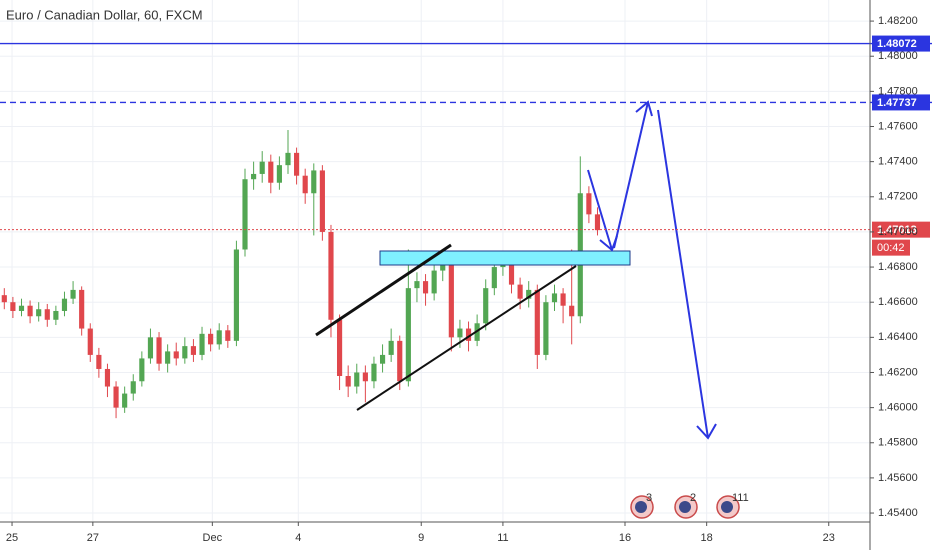 The width and height of the screenshot is (932, 550). I want to click on y-tick-label: 1.47600, so click(898, 126).